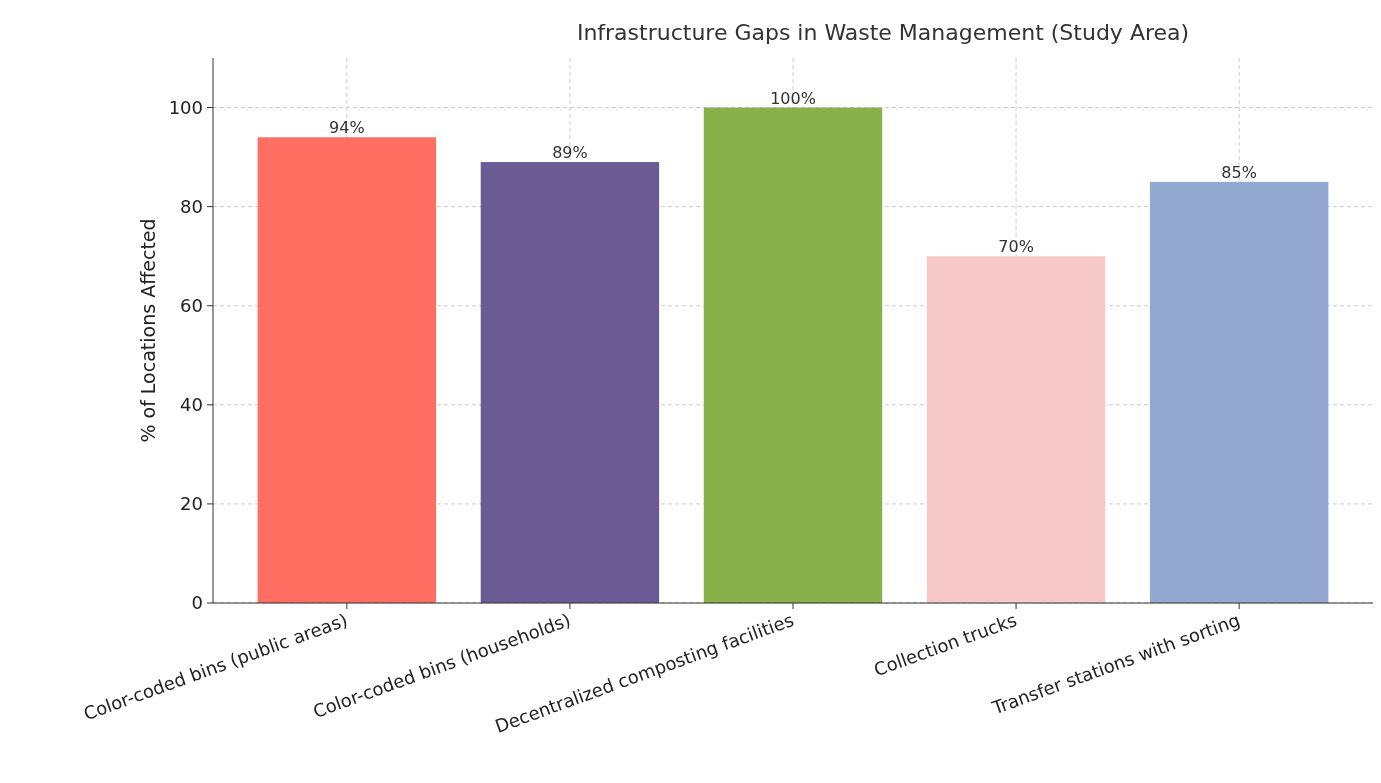 The height and width of the screenshot is (783, 1381). Describe the element at coordinates (191, 206) in the screenshot. I see `y-tick-label: 80` at that location.